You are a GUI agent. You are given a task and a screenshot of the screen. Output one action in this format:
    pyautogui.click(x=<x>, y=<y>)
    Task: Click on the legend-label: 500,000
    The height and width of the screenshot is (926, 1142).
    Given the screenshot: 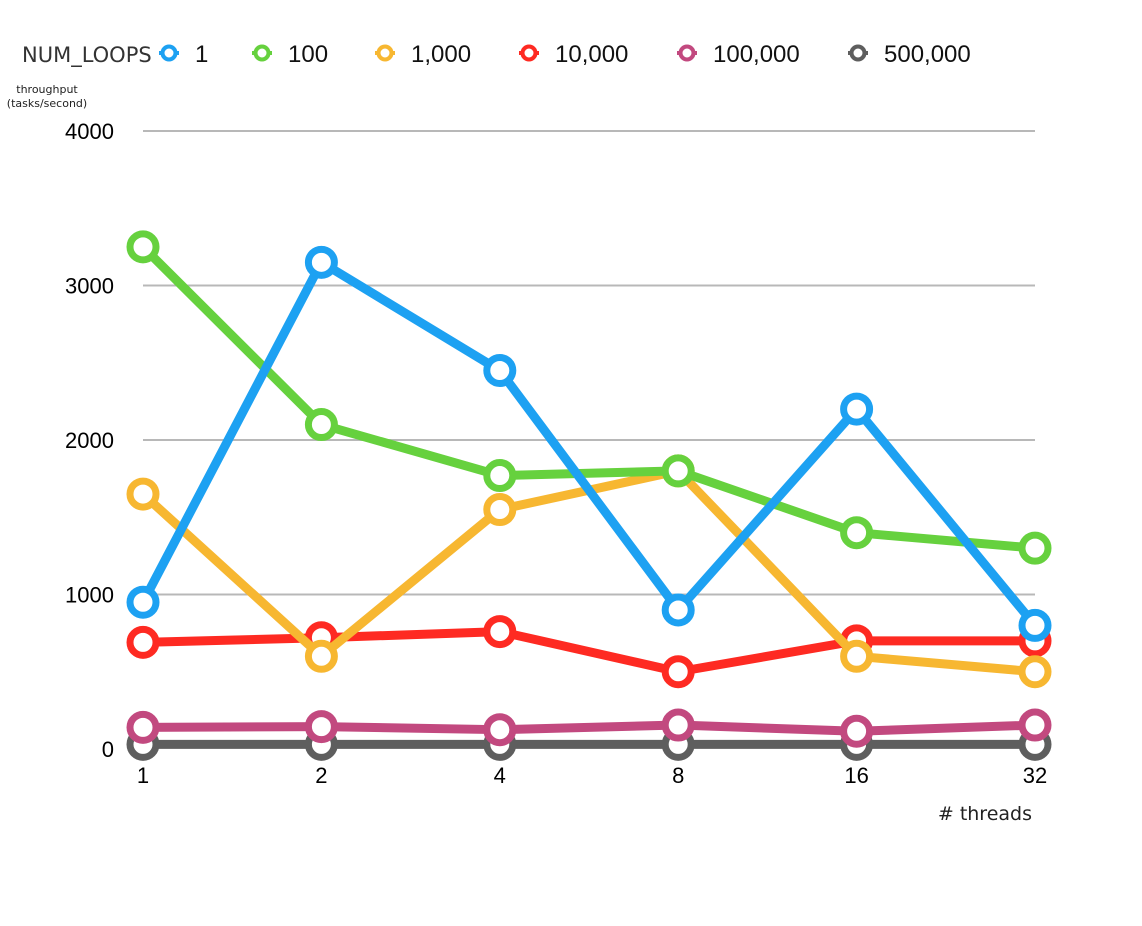 What is the action you would take?
    pyautogui.click(x=927, y=54)
    